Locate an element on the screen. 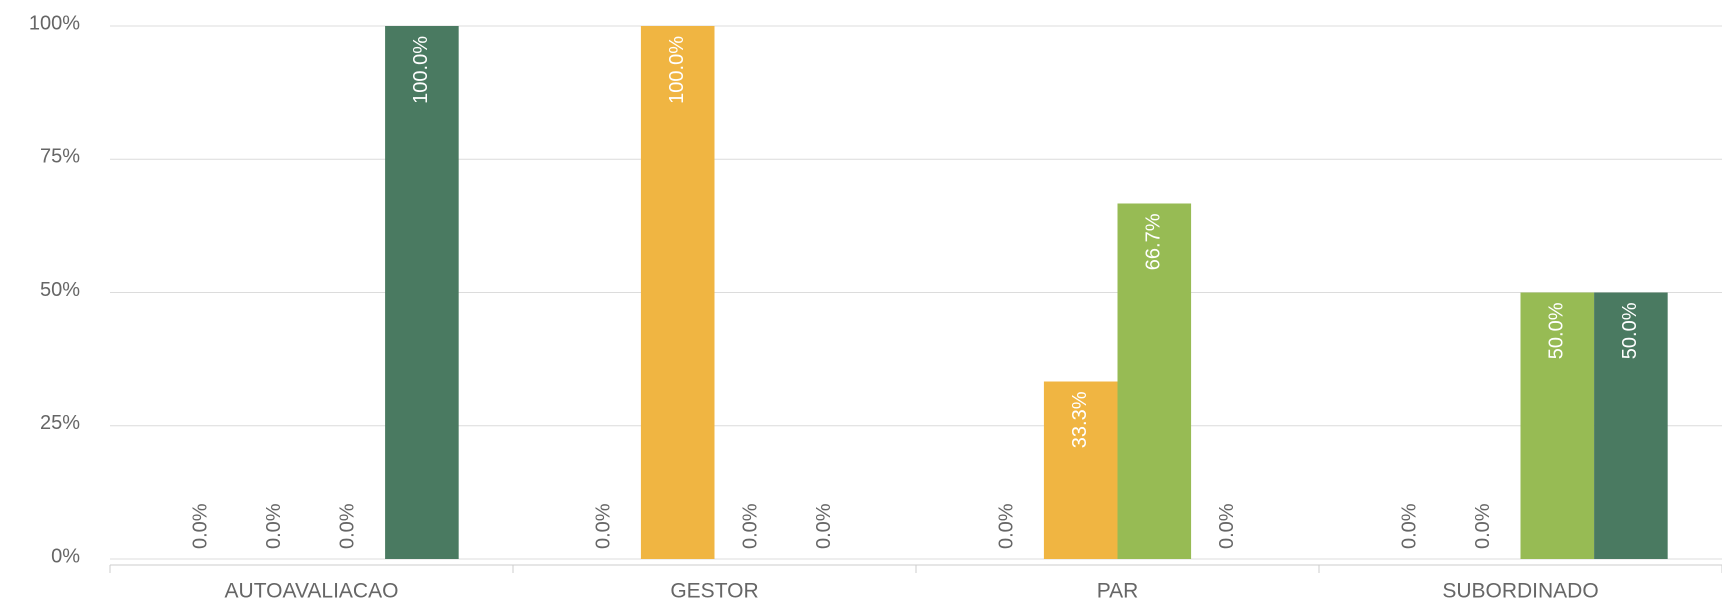 The image size is (1722, 607). x-tick-label: GESTOR is located at coordinates (714, 591).